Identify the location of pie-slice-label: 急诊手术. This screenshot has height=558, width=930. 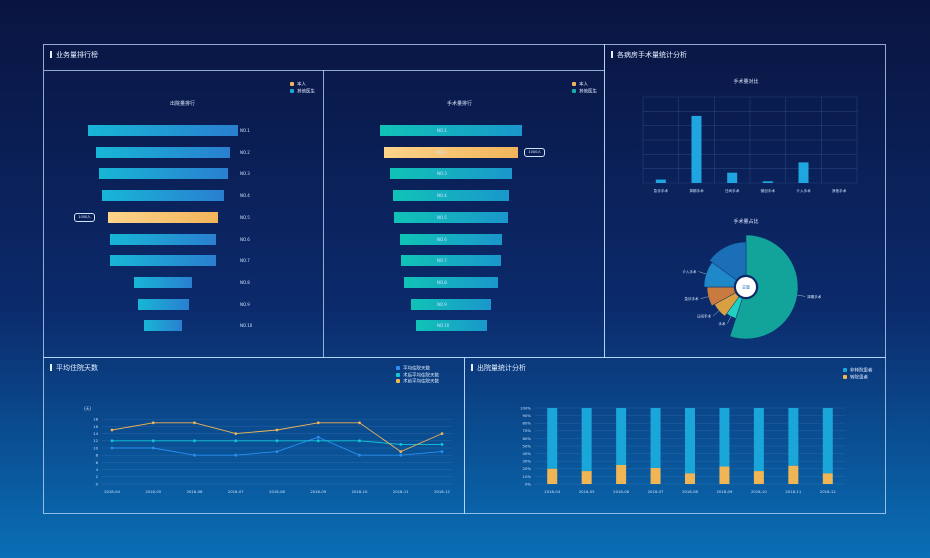
(691, 298).